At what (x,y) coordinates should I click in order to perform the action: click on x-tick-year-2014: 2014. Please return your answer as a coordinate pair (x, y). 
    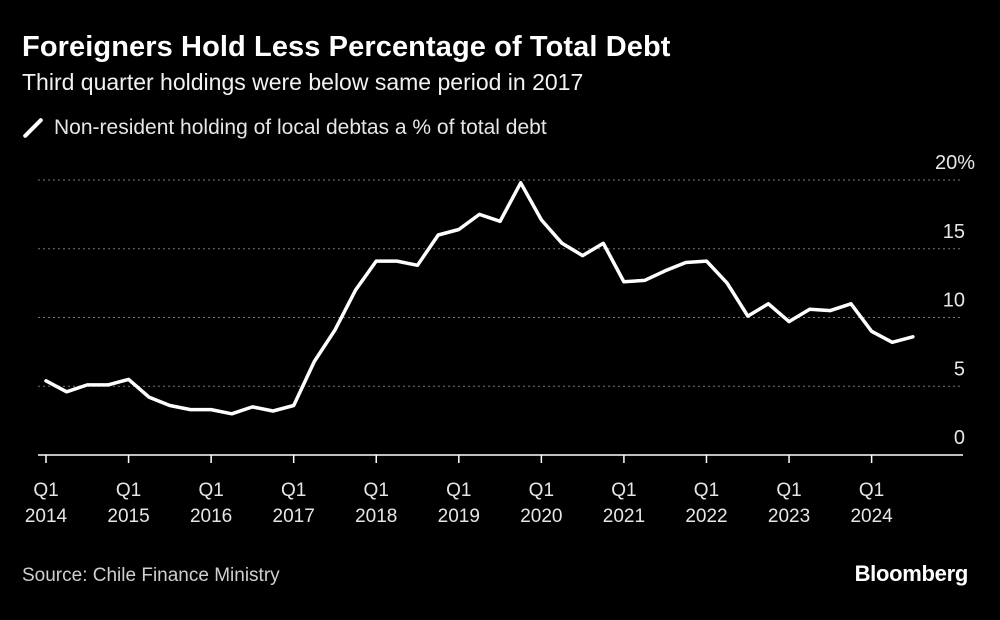
    Looking at the image, I should click on (46, 516).